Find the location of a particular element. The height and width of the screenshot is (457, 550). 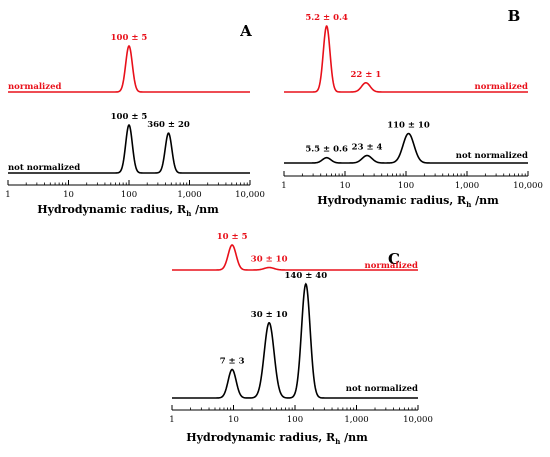

panel-b-letter: B is located at coordinates (514, 16).